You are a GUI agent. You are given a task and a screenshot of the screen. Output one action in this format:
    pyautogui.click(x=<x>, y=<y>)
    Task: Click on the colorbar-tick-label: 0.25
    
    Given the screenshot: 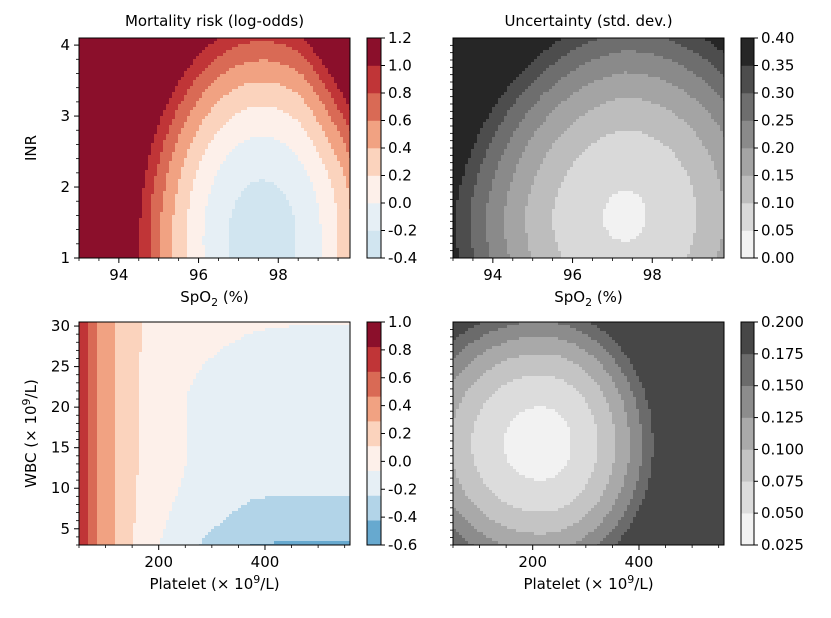 What is the action you would take?
    pyautogui.click(x=777, y=121)
    